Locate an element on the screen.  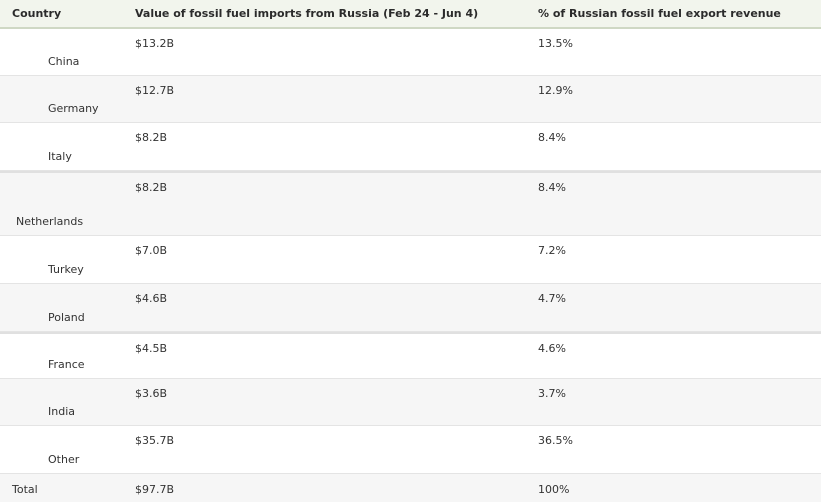
table-row: $12.7B 12.9% Germany is located at coordinates (410, 99).